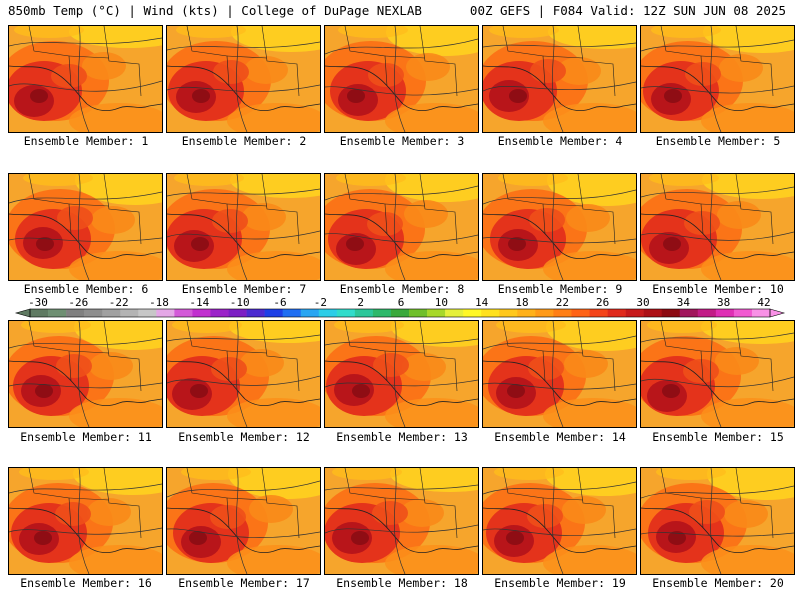  Describe the element at coordinates (118, 302) in the screenshot. I see `colorbar-tick-label: -22` at that location.